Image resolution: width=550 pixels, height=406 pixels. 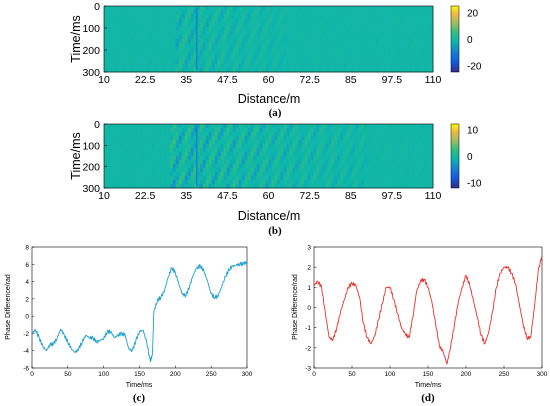 I want to click on line-c-ytick-label: 0, so click(x=27, y=317).